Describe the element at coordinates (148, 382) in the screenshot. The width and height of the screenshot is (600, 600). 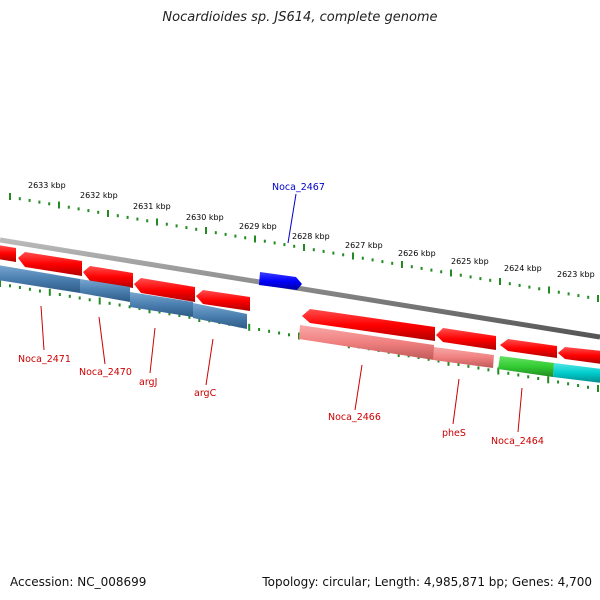
I see `gene-label-argj: argJ` at that location.